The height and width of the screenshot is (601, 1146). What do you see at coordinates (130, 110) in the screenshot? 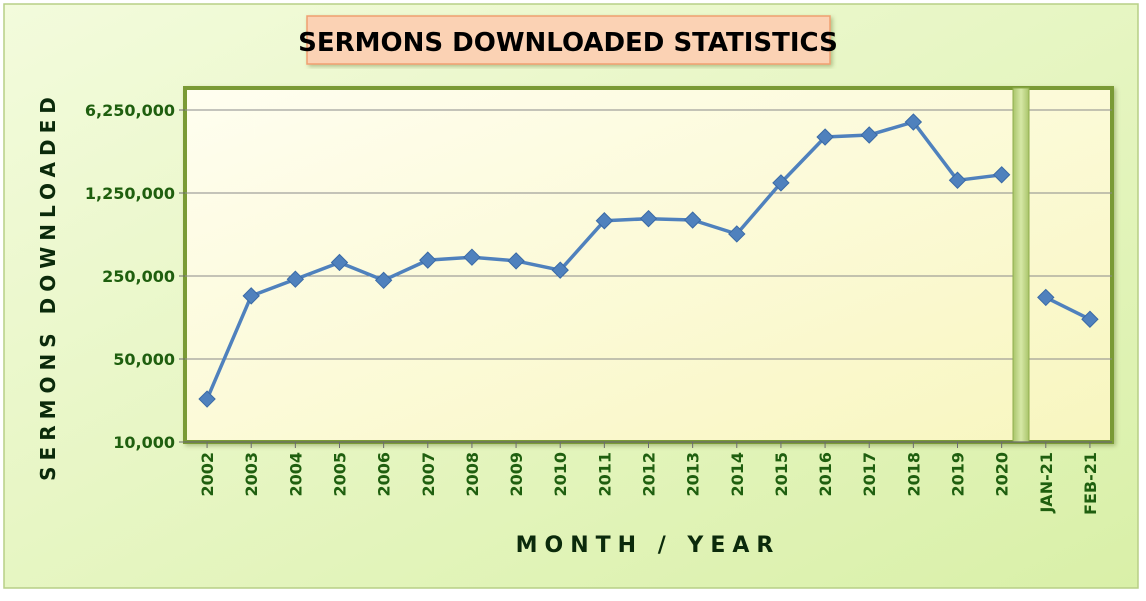
I see `y-tick-label: 6,250,000` at bounding box center [130, 110].